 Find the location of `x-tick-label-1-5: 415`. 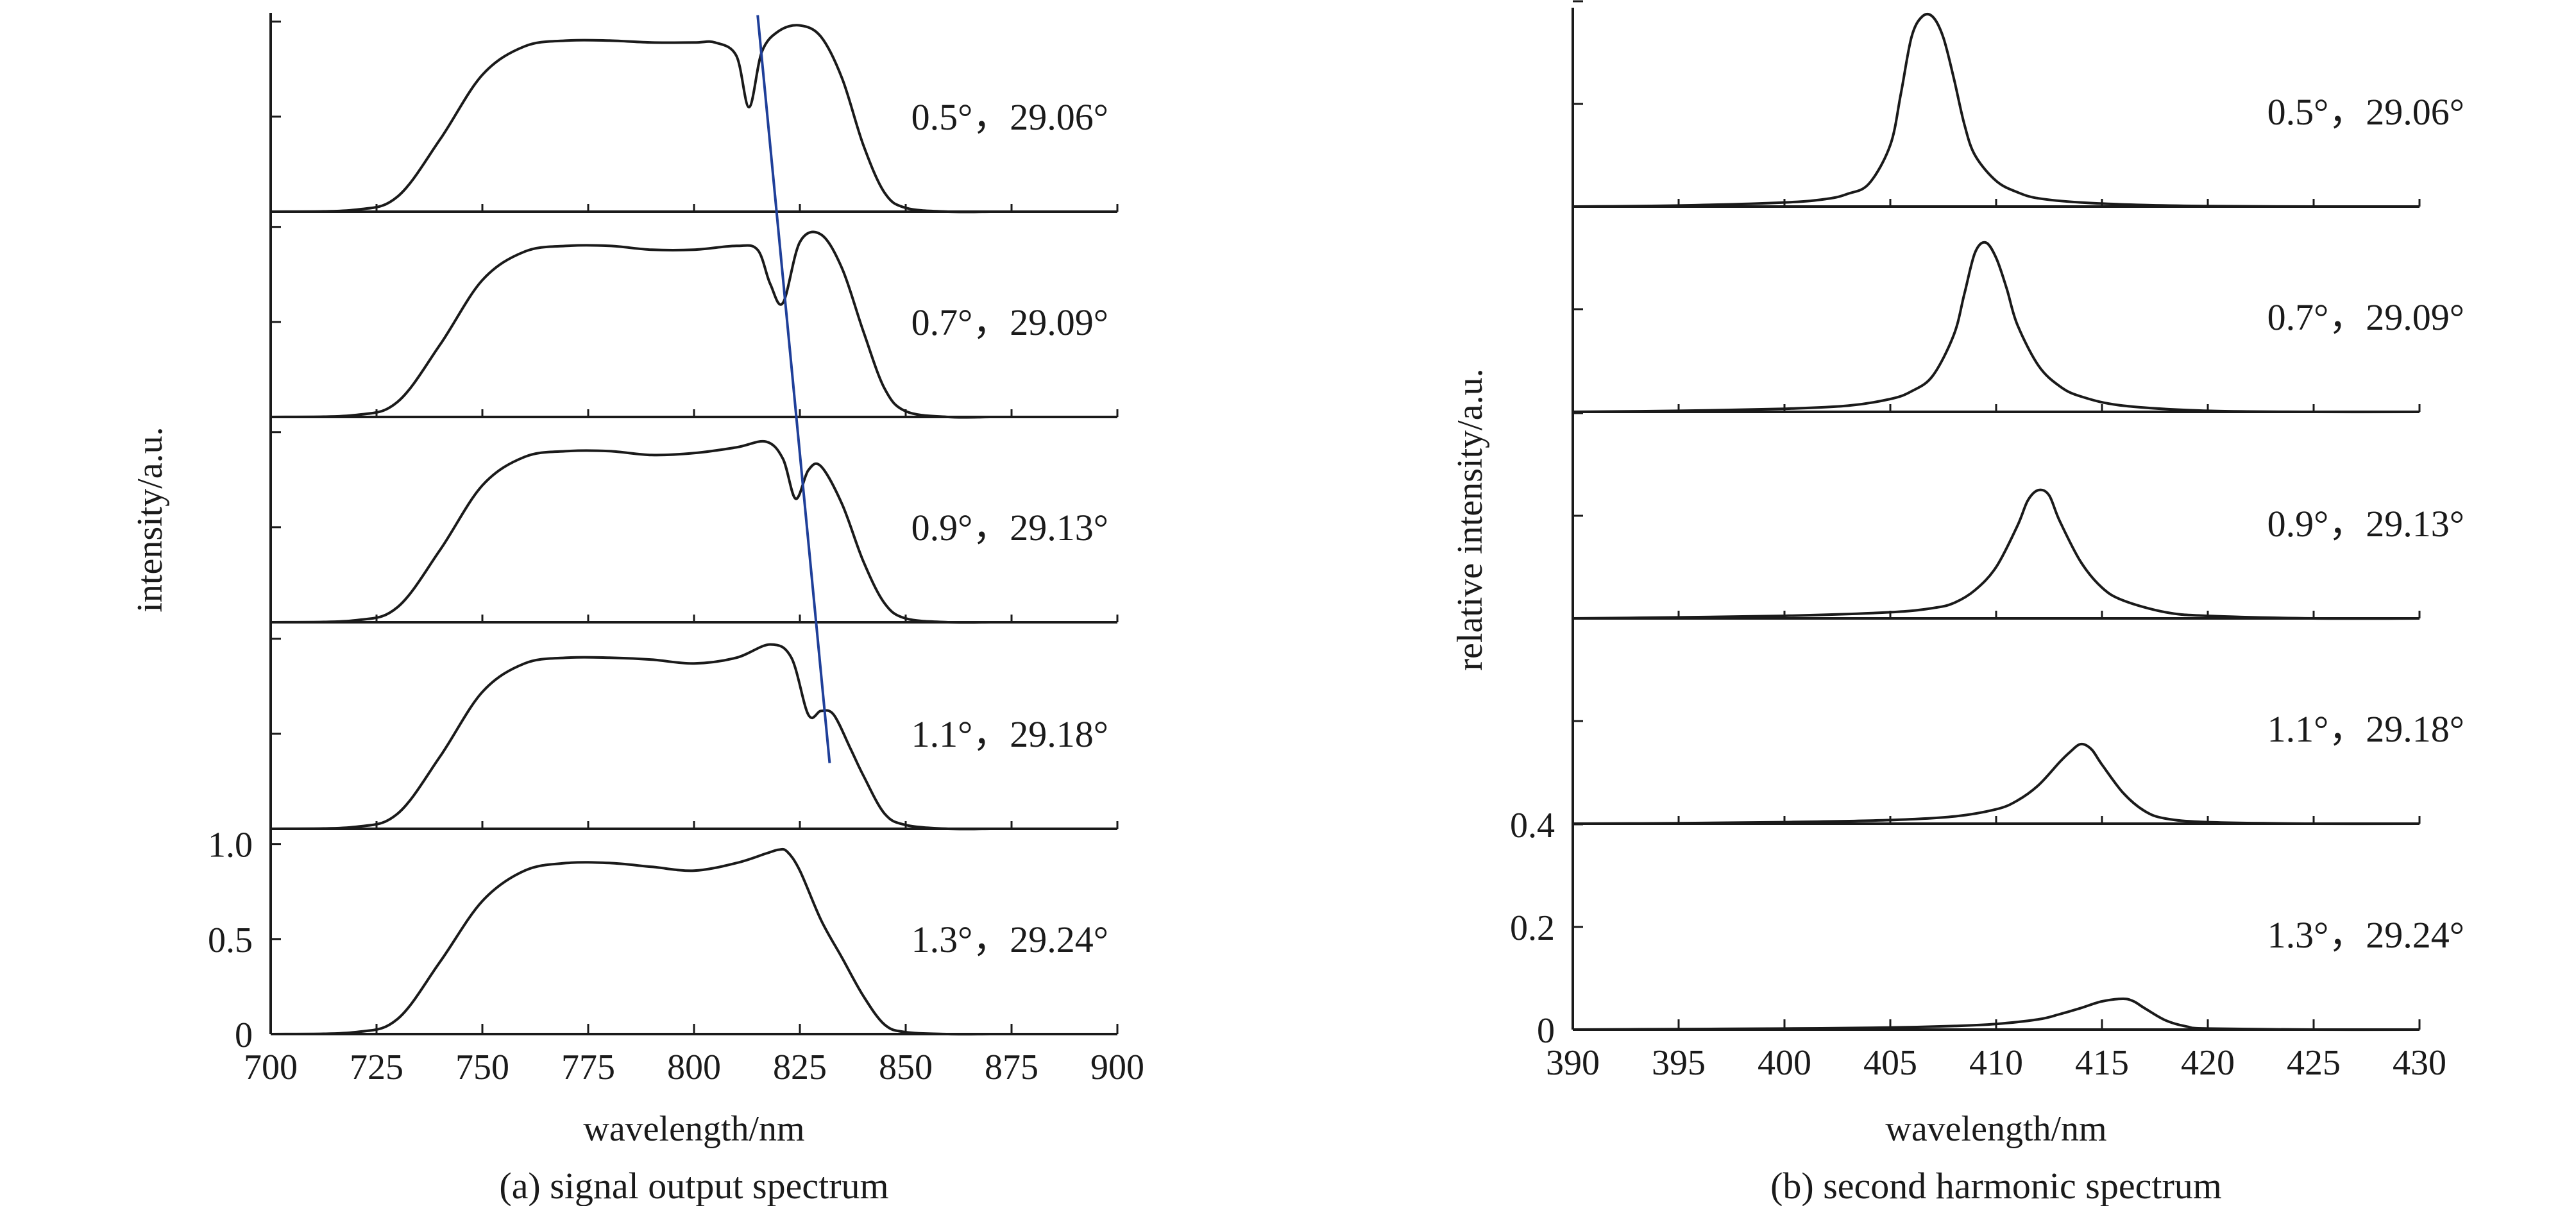

x-tick-label-1-5: 415 is located at coordinates (2102, 1063).